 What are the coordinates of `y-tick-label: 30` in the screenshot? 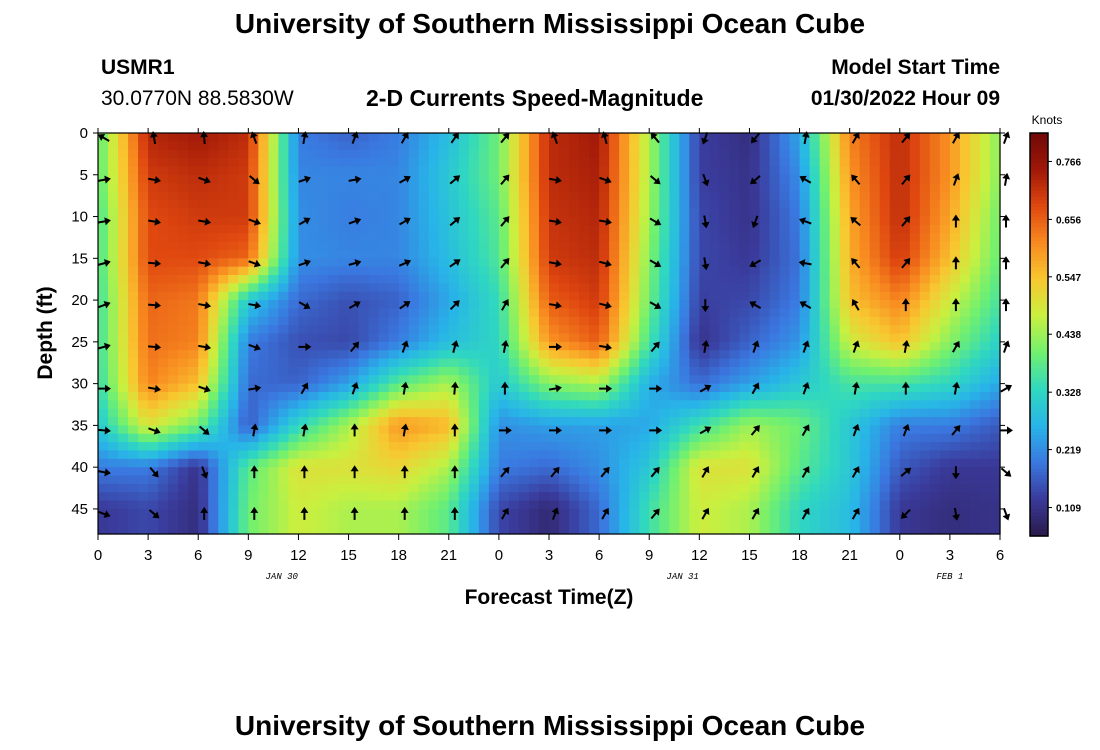 It's located at (79, 384).